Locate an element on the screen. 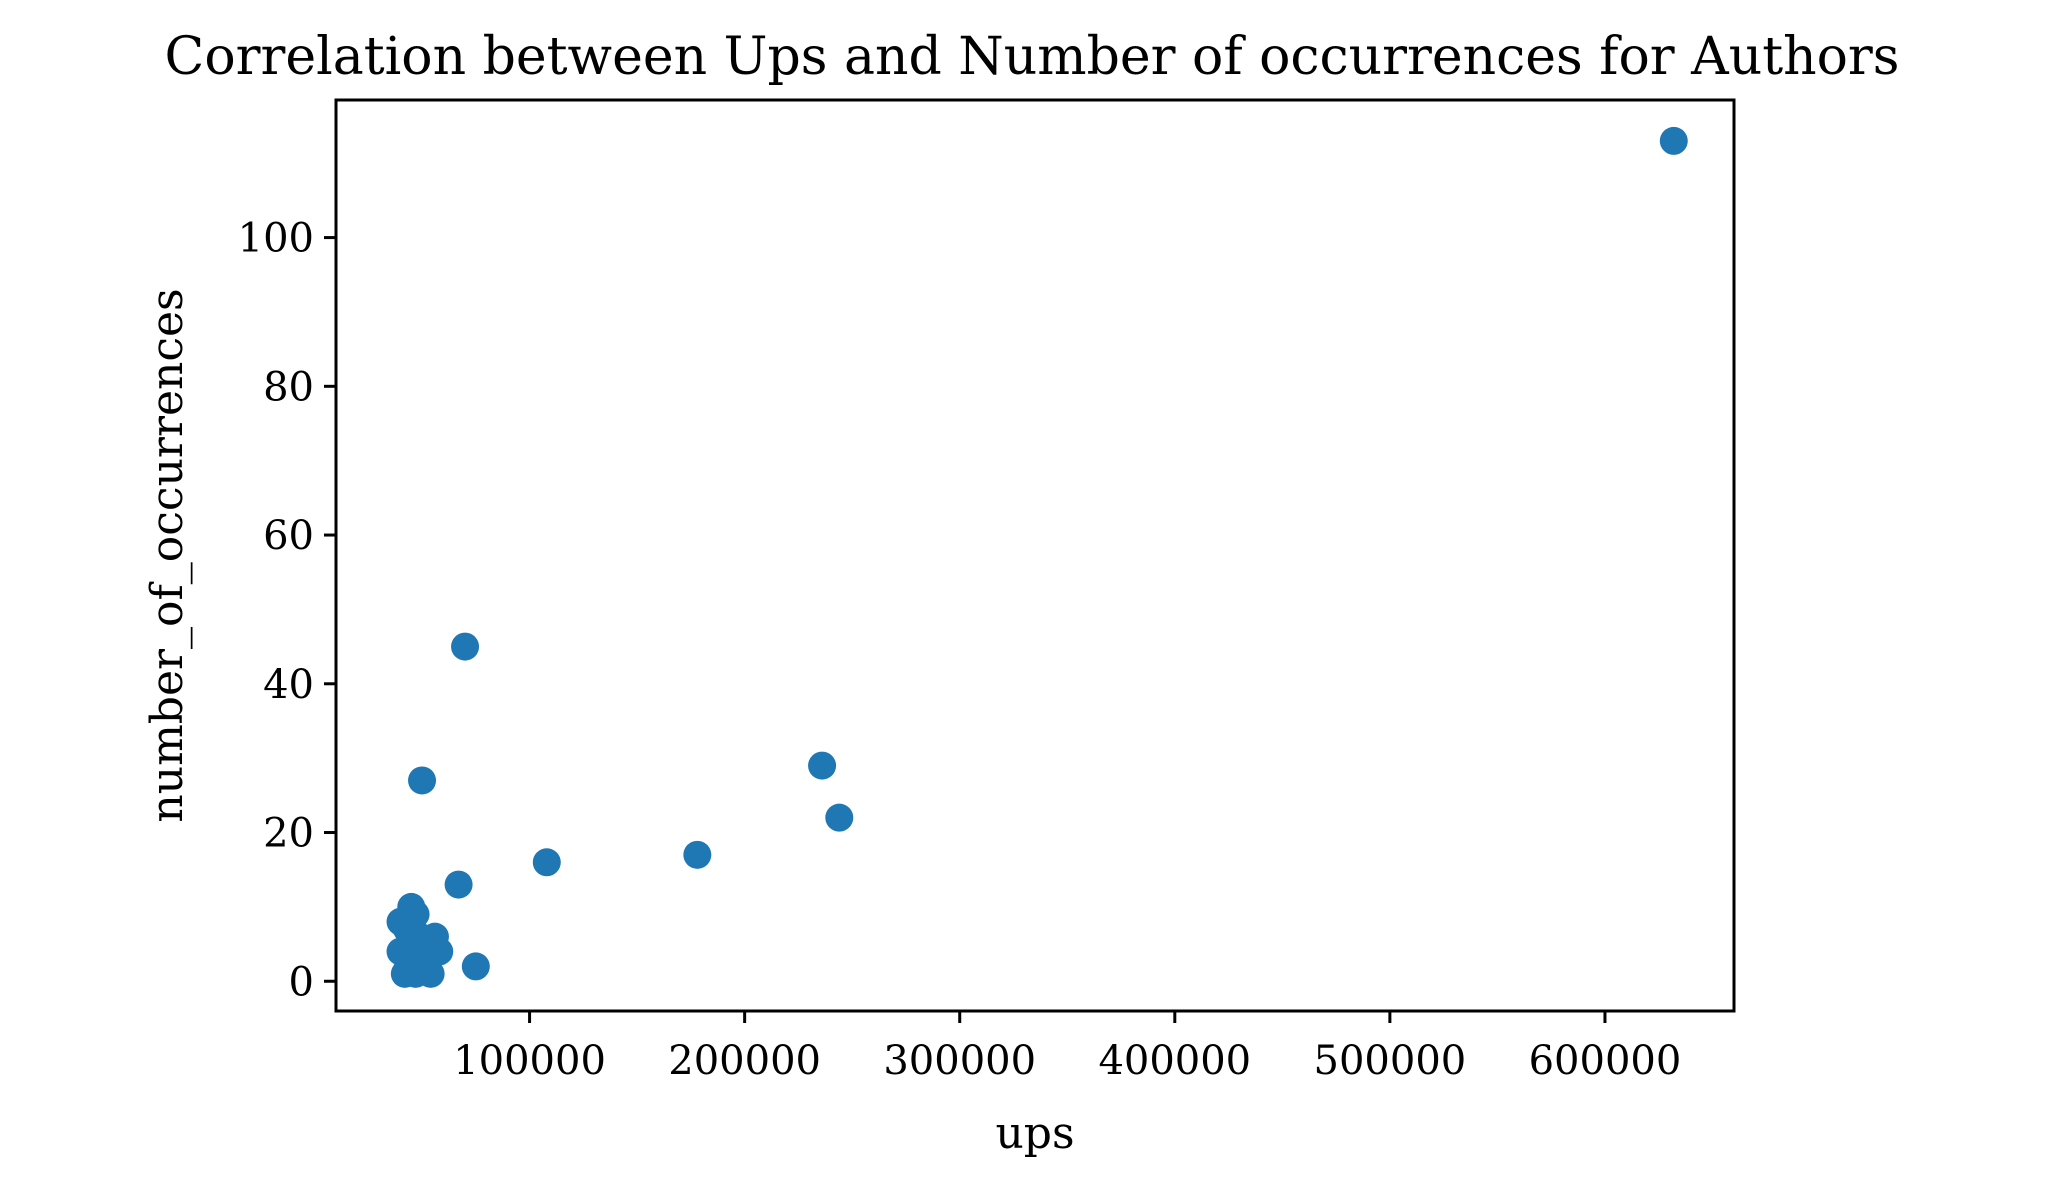  x-tick-label: 500000 is located at coordinates (1390, 1061).